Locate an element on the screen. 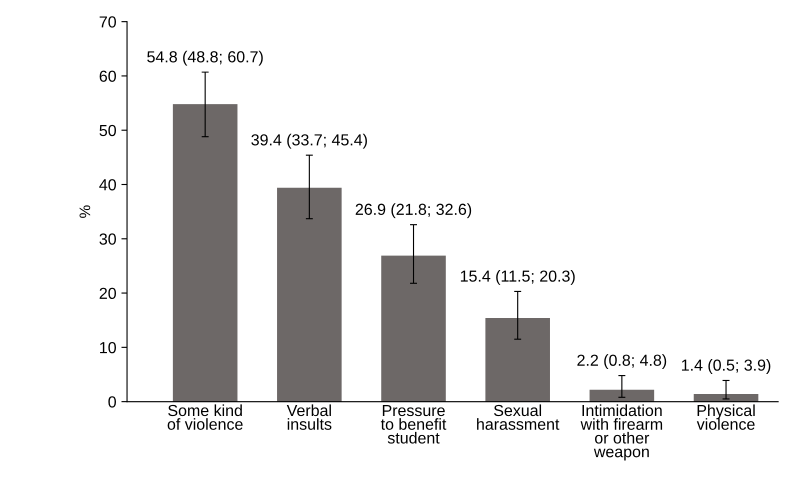  y-tick-label: 60 is located at coordinates (108, 76).